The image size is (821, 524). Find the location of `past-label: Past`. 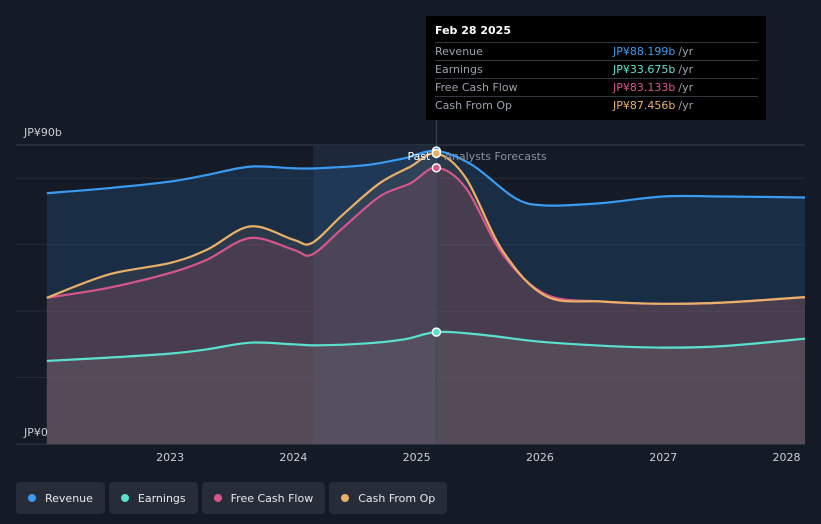

past-label: Past is located at coordinates (419, 156).